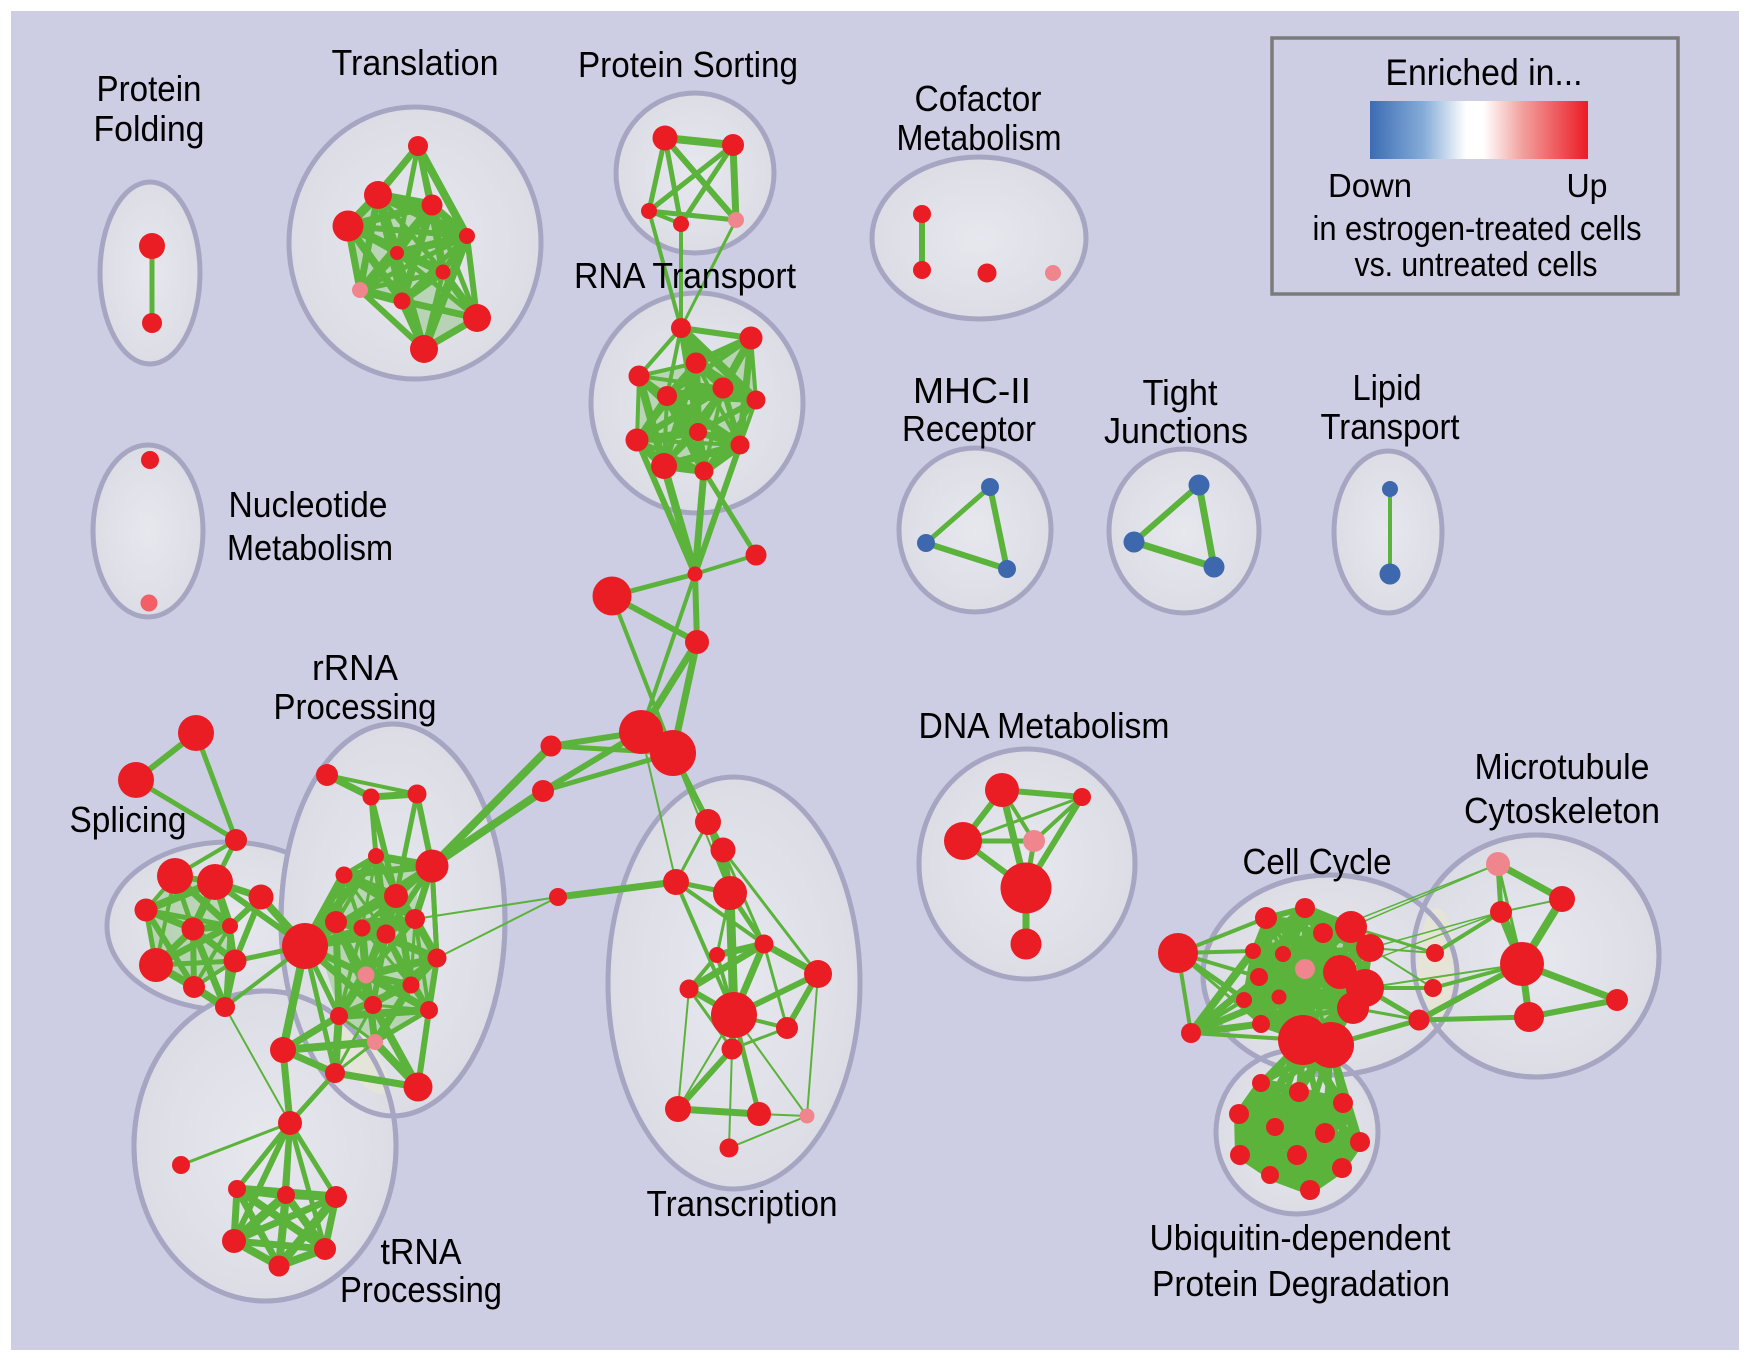  Describe the element at coordinates (978, 98) in the screenshot. I see `svg-text: Cofactor` at that location.